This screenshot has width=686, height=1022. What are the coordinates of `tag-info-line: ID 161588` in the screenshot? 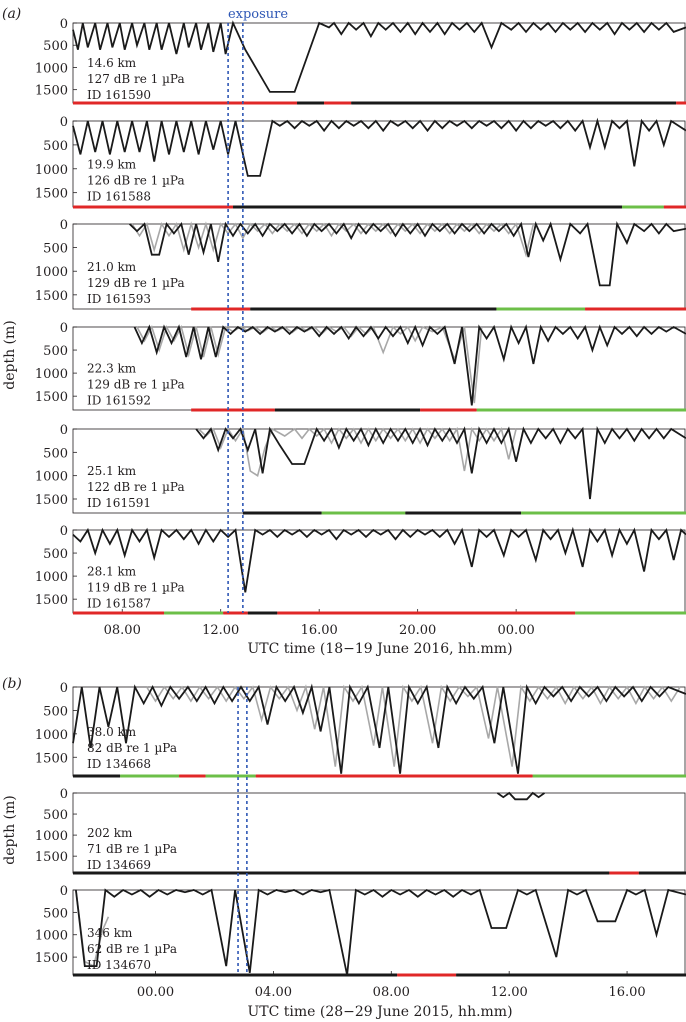 It's located at (119, 196).